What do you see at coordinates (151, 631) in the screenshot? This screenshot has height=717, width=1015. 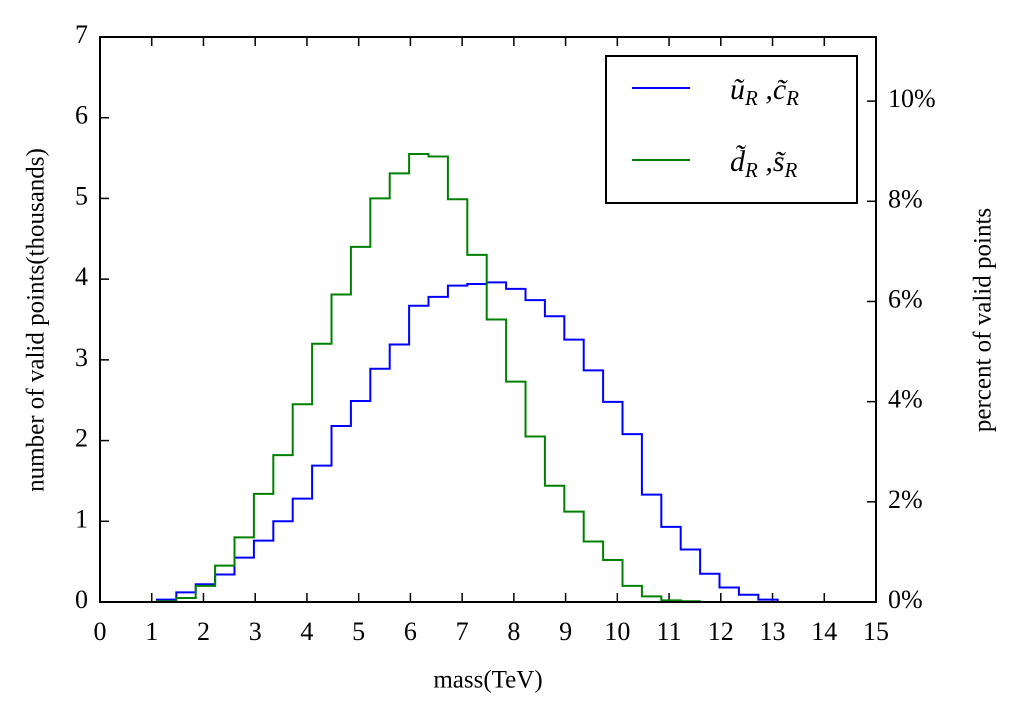 I see `x-tick-label: 1` at bounding box center [151, 631].